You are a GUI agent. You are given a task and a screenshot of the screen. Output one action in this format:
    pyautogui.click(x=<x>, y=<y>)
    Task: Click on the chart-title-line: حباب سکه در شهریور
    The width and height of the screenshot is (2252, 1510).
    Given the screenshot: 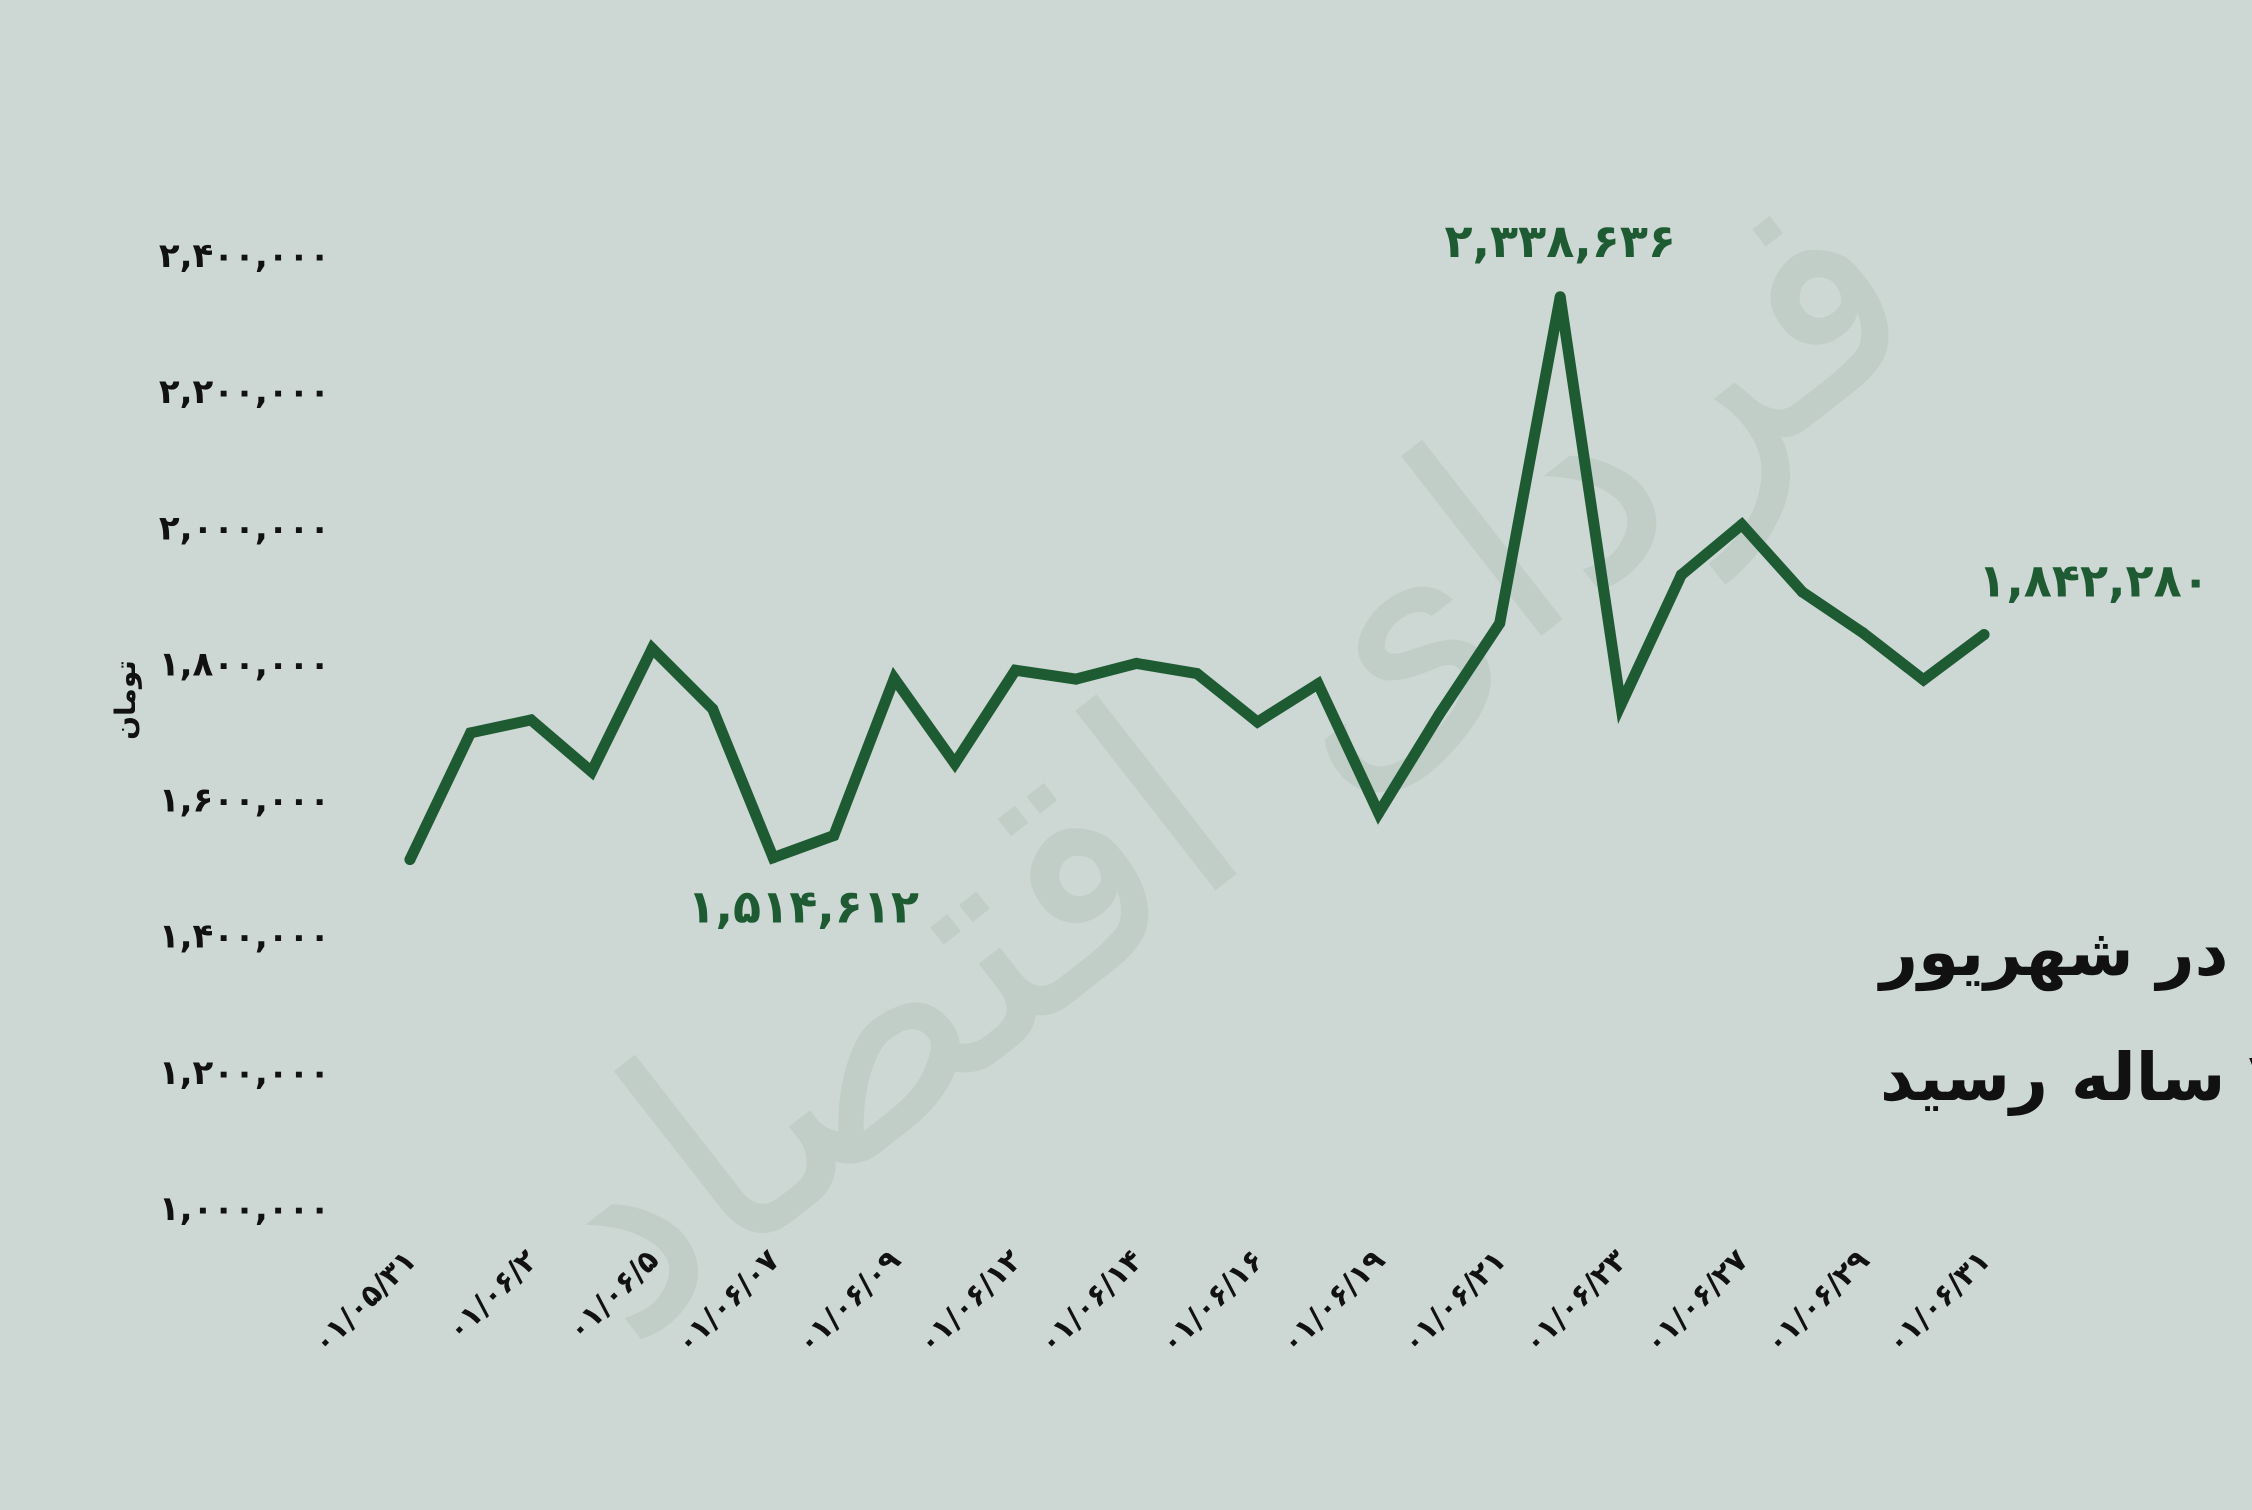 What is the action you would take?
    pyautogui.click(x=2064, y=953)
    